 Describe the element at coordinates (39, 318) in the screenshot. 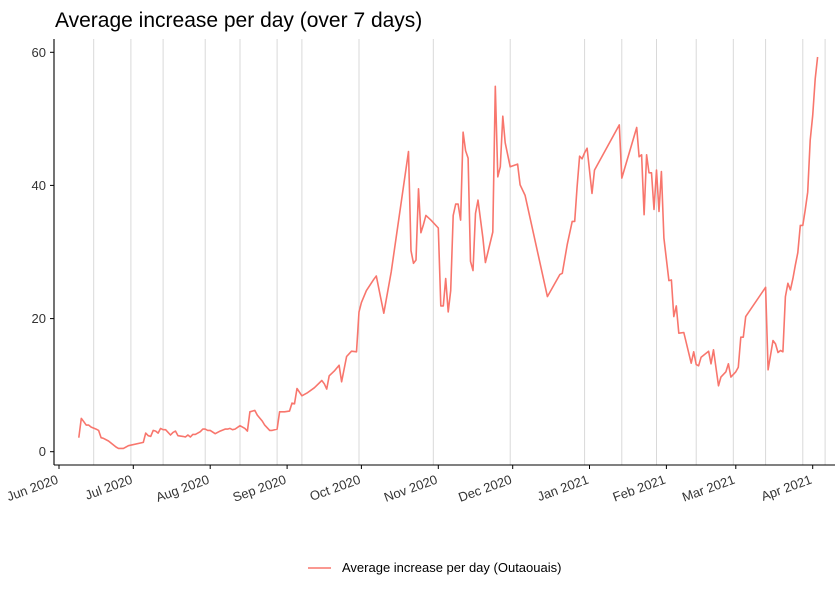

I see `y-tick-label: 20` at that location.